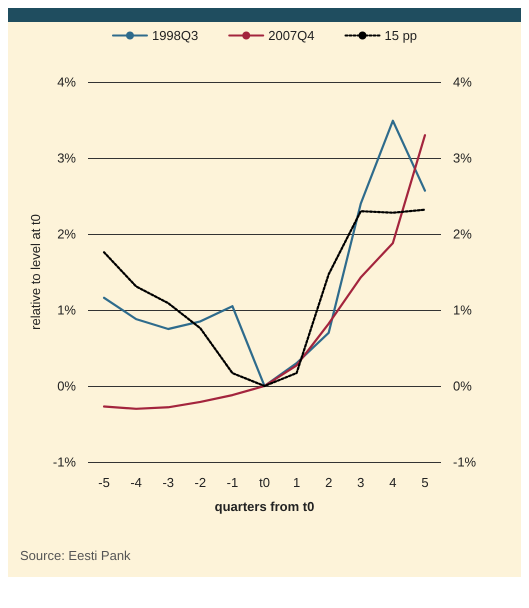  I want to click on y-tick-label: 2%, so click(66, 234).